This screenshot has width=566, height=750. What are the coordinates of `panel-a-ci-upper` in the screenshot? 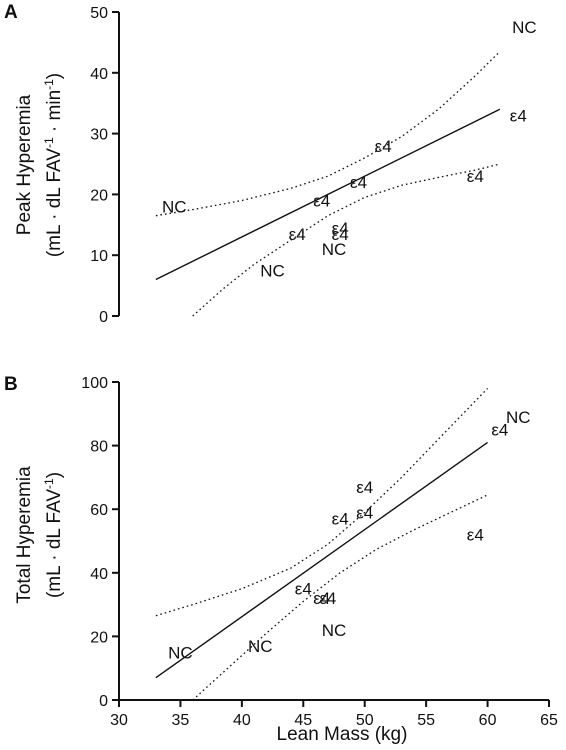 It's located at (328, 134).